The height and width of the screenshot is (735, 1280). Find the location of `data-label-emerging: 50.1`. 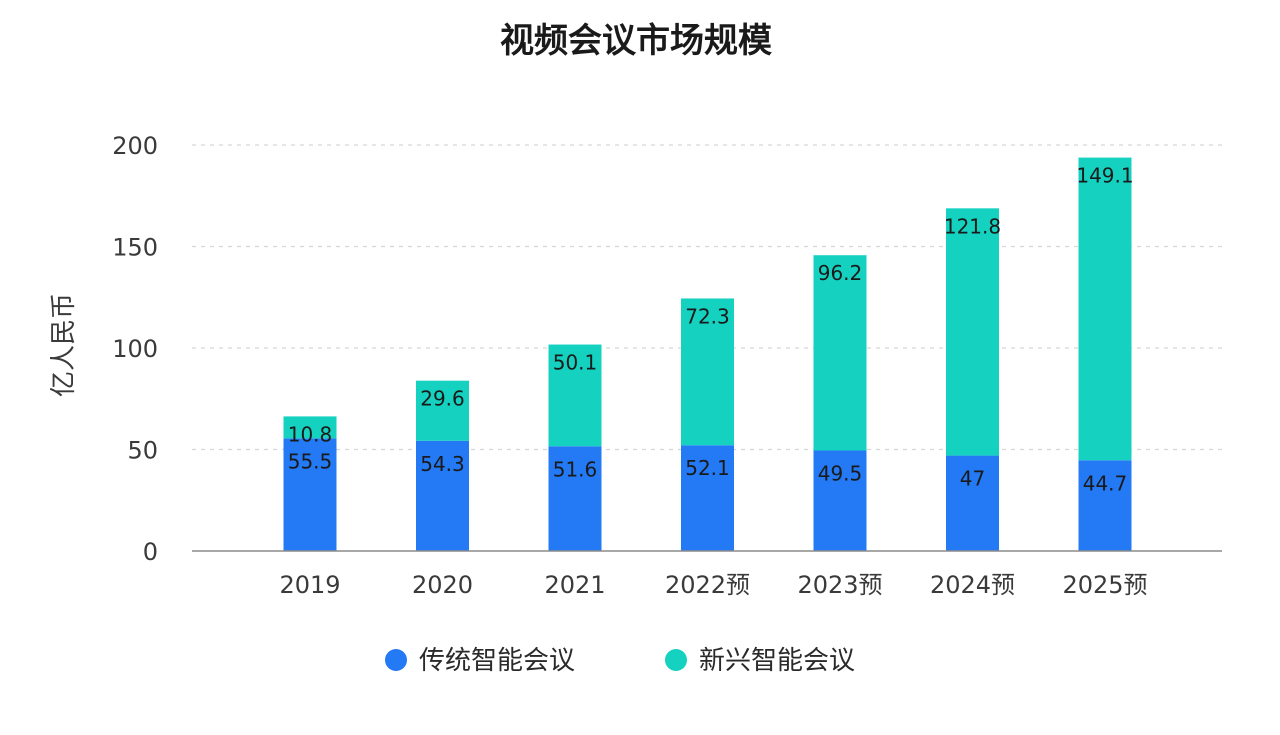

data-label-emerging: 50.1 is located at coordinates (575, 363).